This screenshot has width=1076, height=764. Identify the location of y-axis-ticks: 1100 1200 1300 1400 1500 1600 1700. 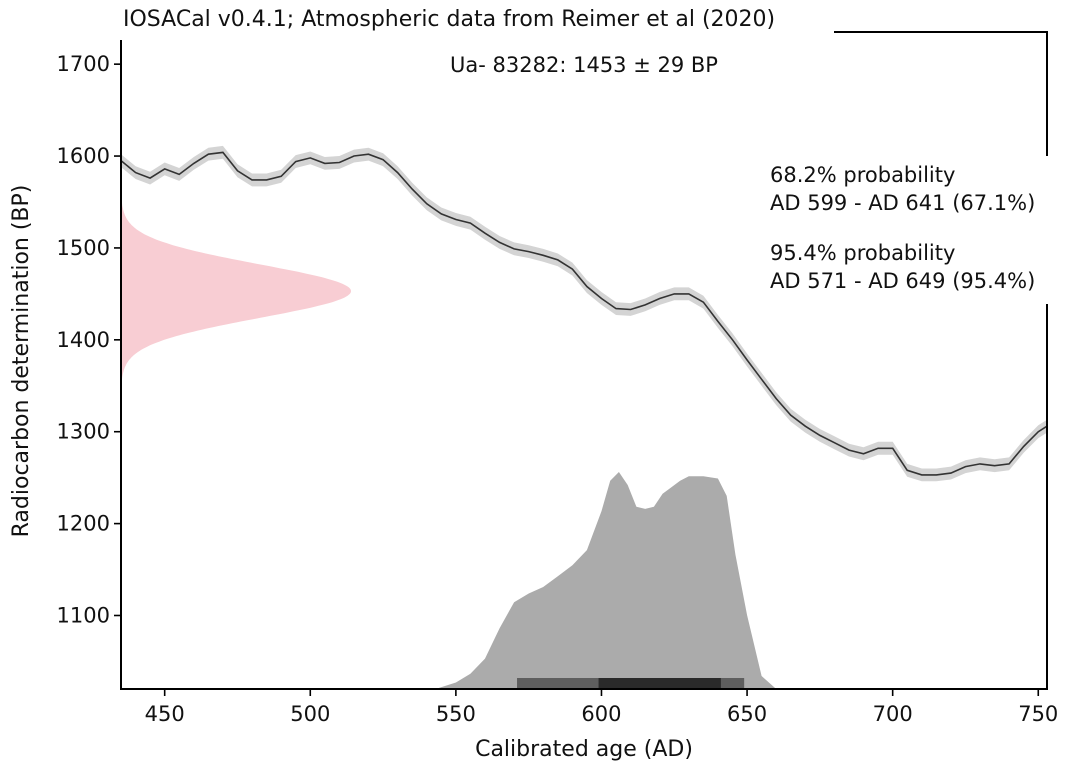
(89, 339).